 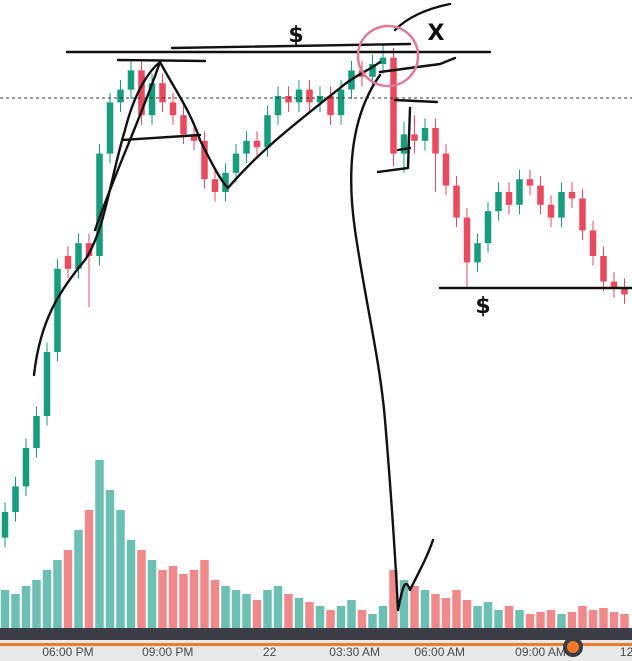 I want to click on x-tick-label: 22, so click(x=270, y=652).